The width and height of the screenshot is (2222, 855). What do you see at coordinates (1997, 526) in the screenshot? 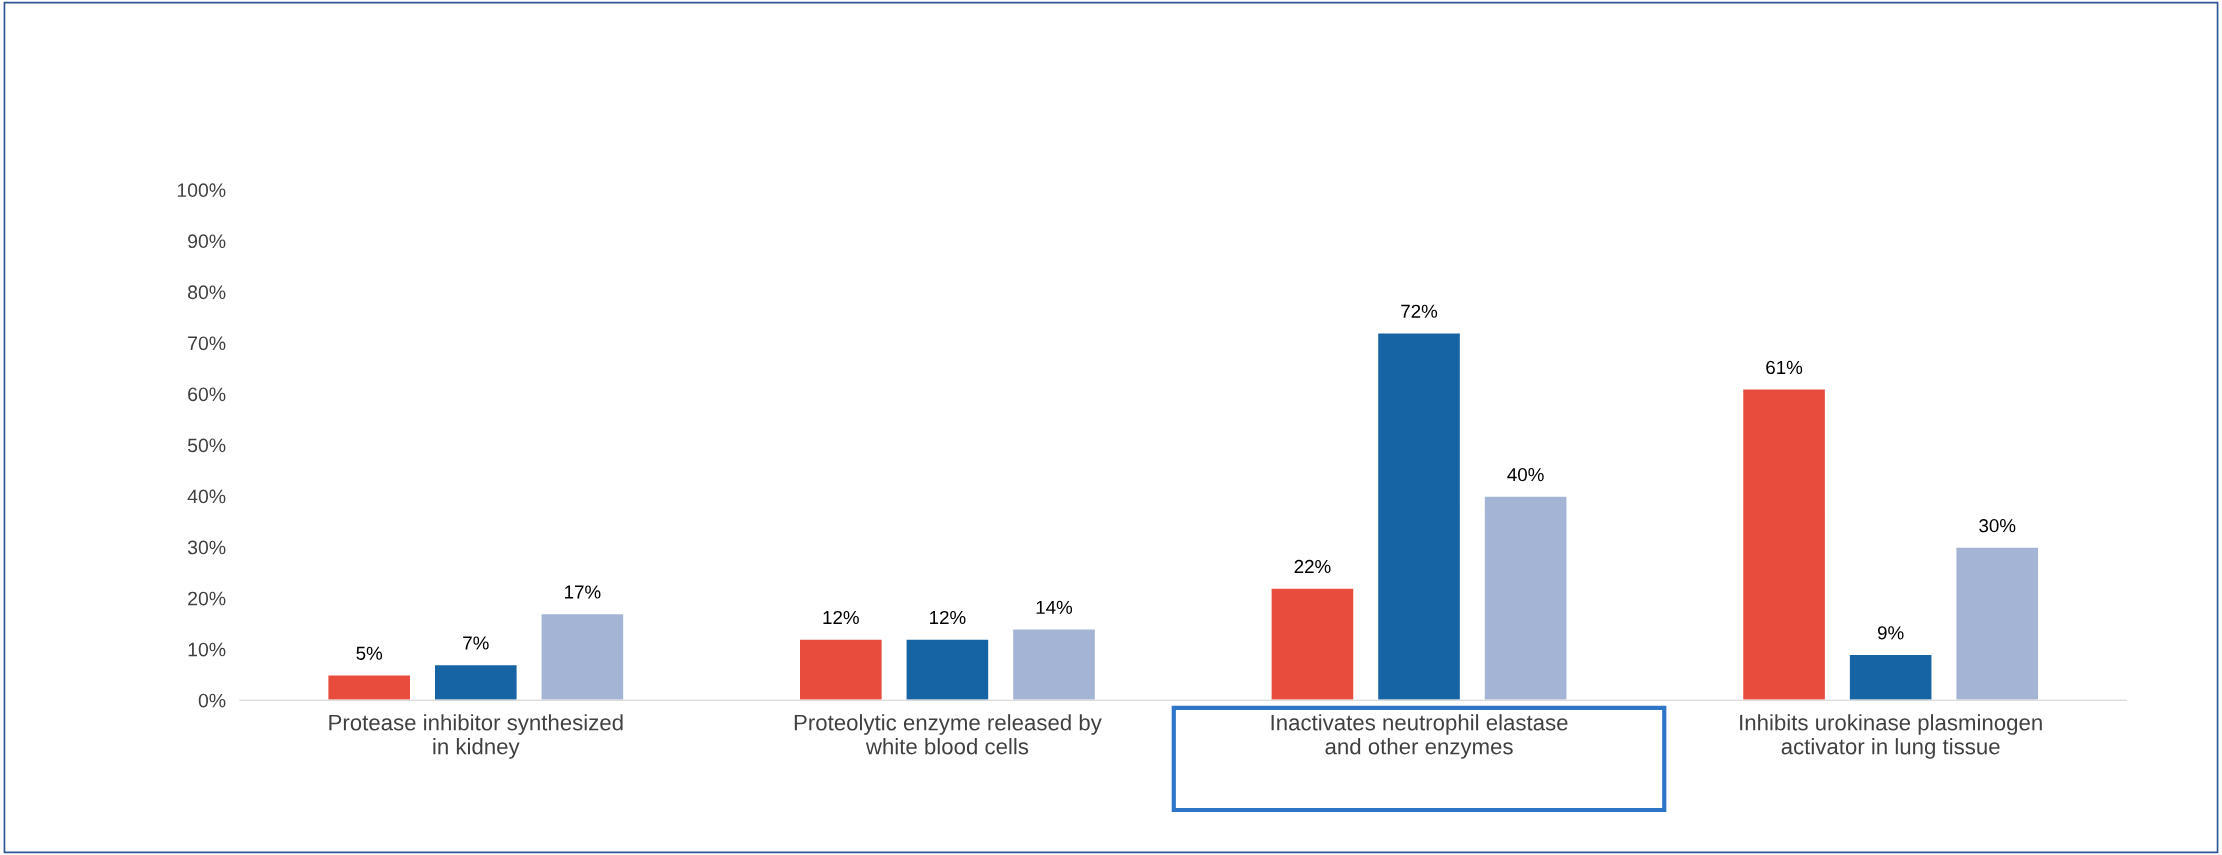
I see `data-label: 30%` at bounding box center [1997, 526].